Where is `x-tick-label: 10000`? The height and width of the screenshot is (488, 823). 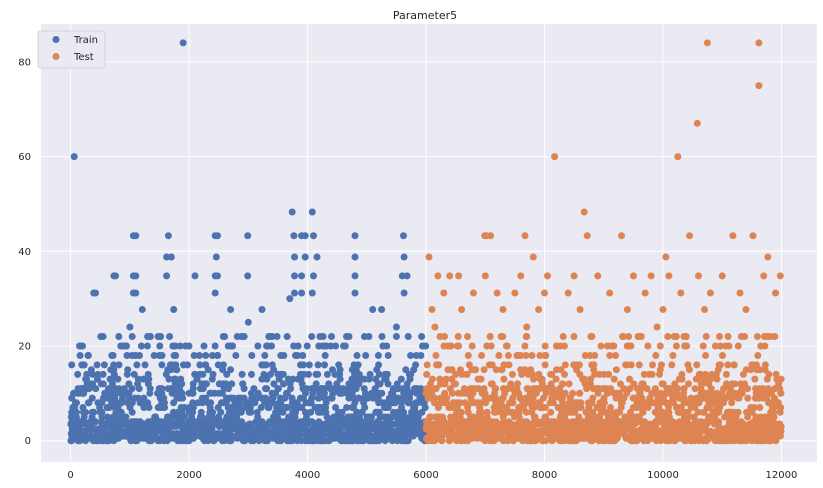 x-tick-label: 10000 is located at coordinates (663, 475).